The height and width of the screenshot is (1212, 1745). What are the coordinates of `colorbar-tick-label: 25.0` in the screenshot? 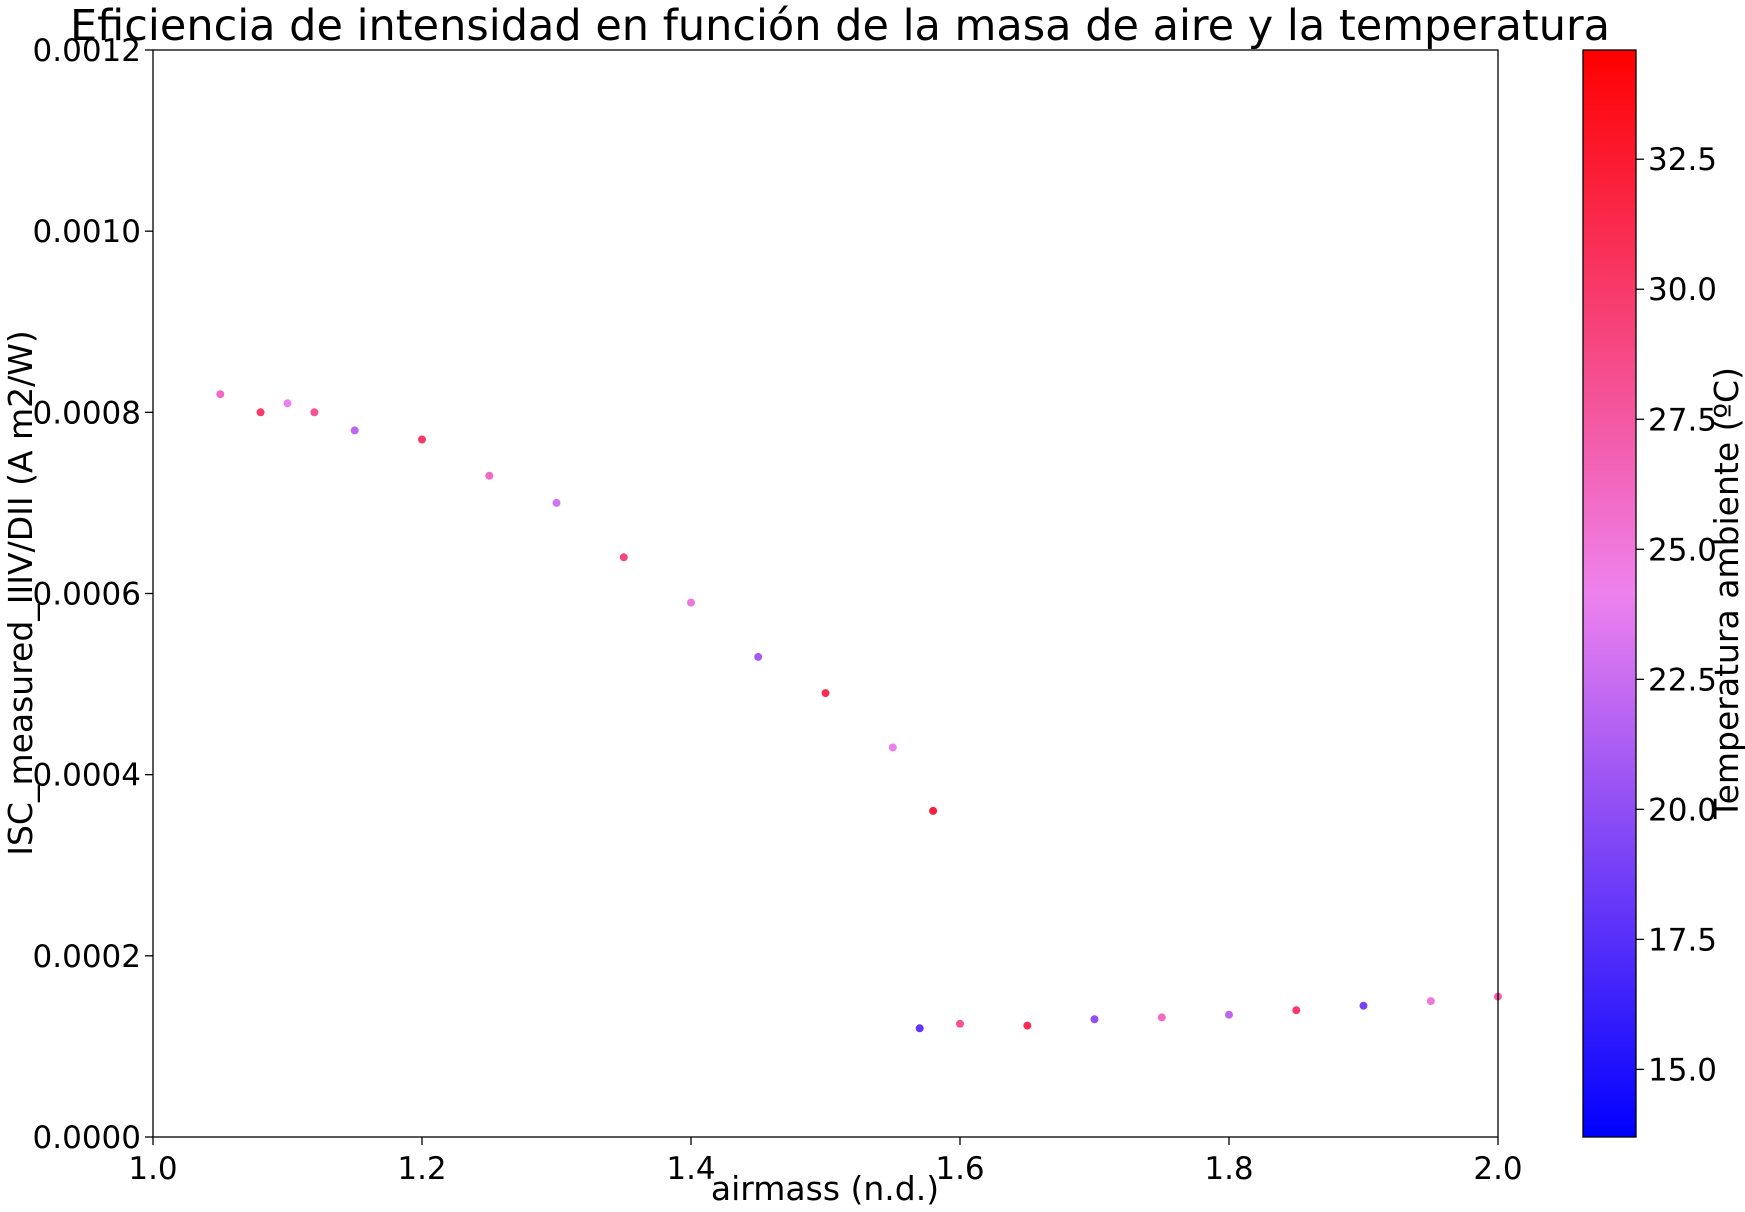 It's located at (1682, 550).